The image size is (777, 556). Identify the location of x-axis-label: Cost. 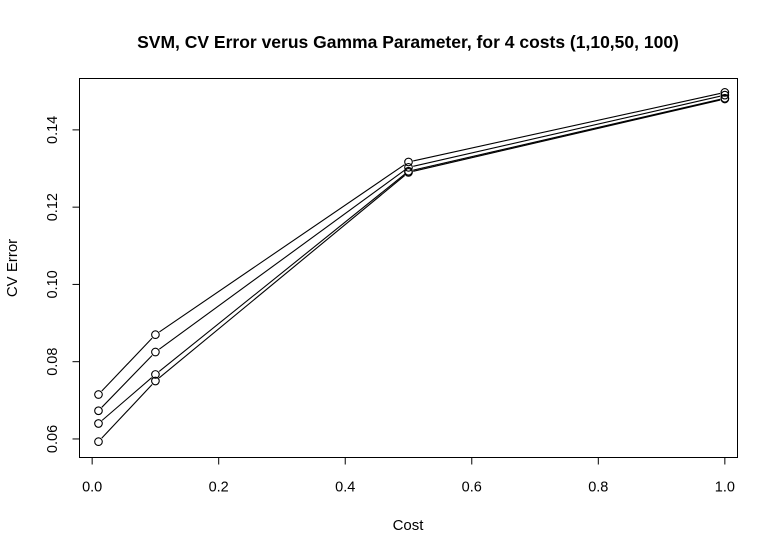
(409, 525).